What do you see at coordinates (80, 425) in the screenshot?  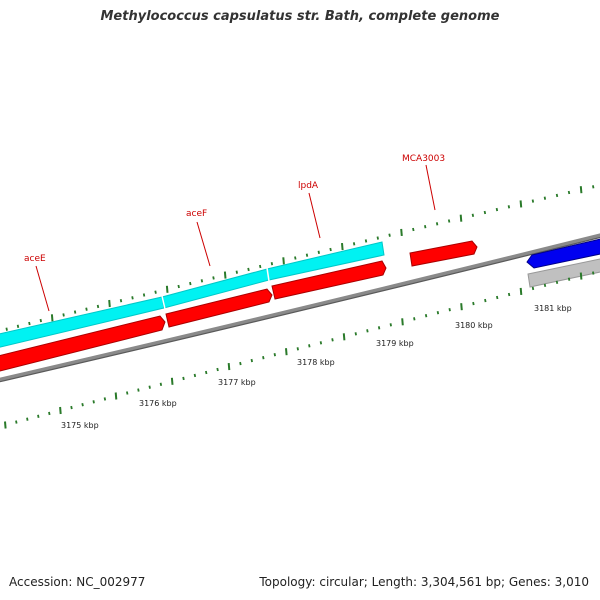 I see `scale-label-3175: 3175 kbp` at bounding box center [80, 425].